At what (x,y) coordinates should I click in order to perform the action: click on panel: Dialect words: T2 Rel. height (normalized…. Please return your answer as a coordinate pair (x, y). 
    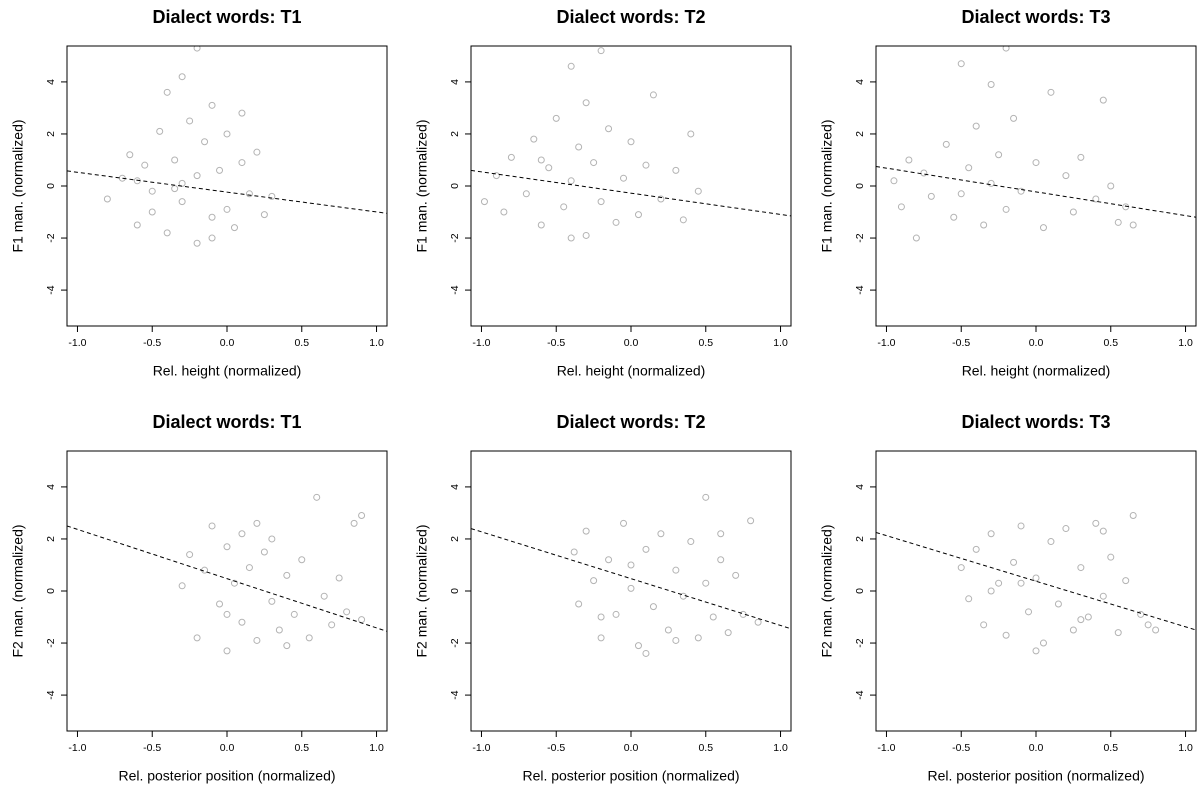
    Looking at the image, I should click on (603, 193).